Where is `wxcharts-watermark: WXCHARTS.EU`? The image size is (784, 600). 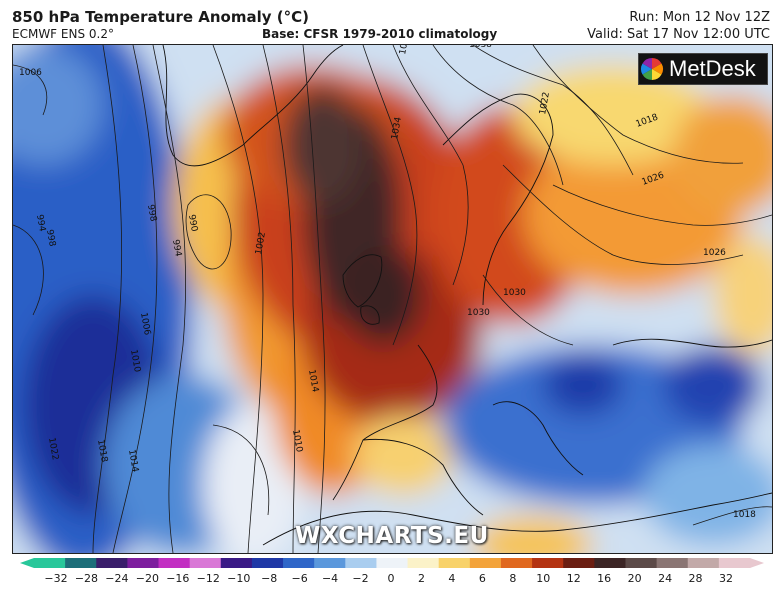
wxcharts-watermark: WXCHARTS.EU is located at coordinates (392, 536).